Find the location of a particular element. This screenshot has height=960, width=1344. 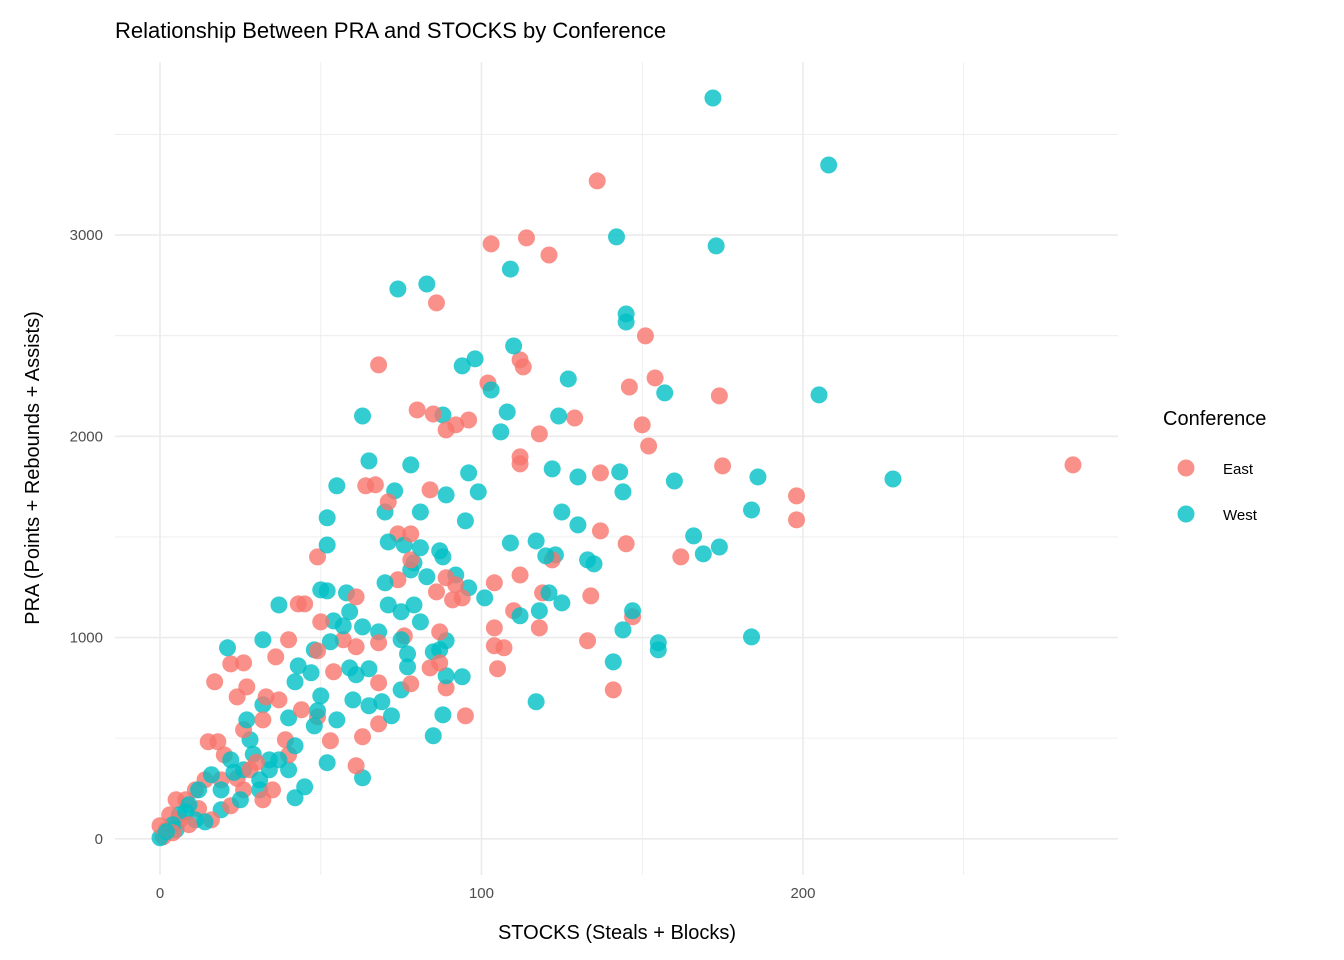

x-axis-title: STOCKS (Steals + Blocks) is located at coordinates (617, 933).